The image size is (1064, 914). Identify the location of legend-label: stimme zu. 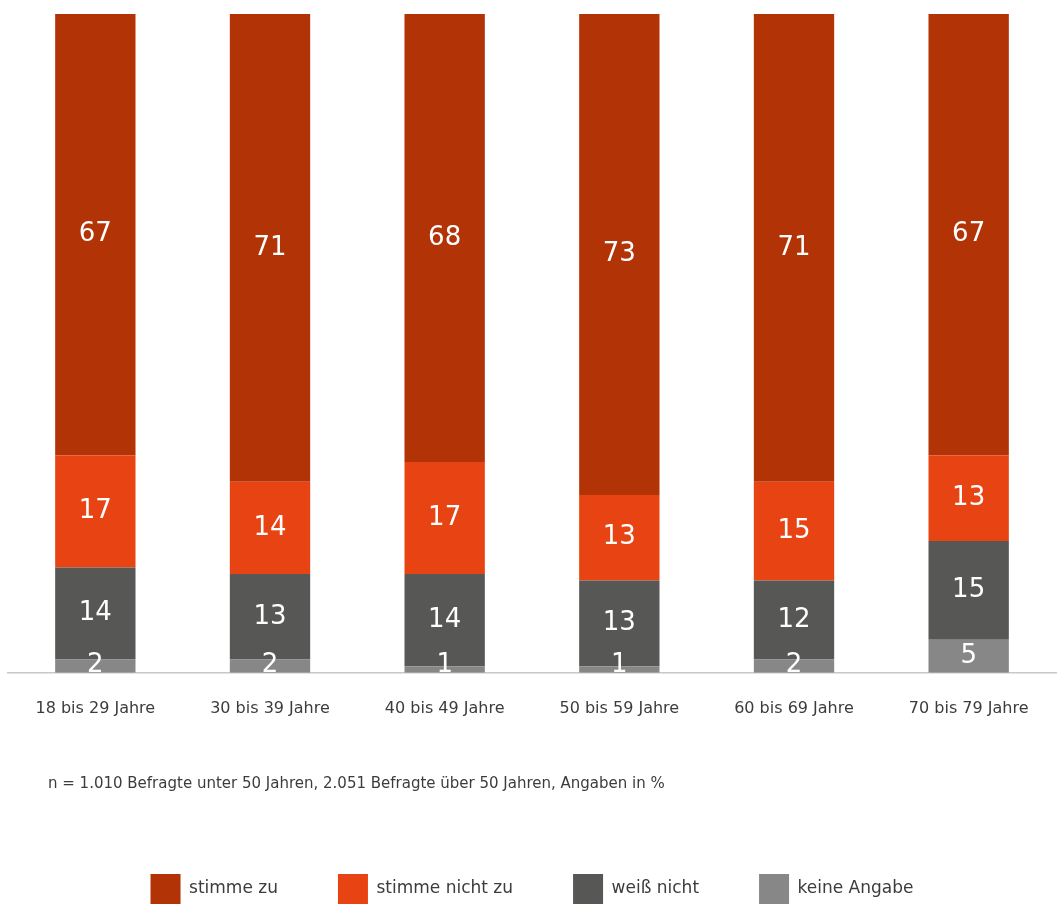
(233, 887).